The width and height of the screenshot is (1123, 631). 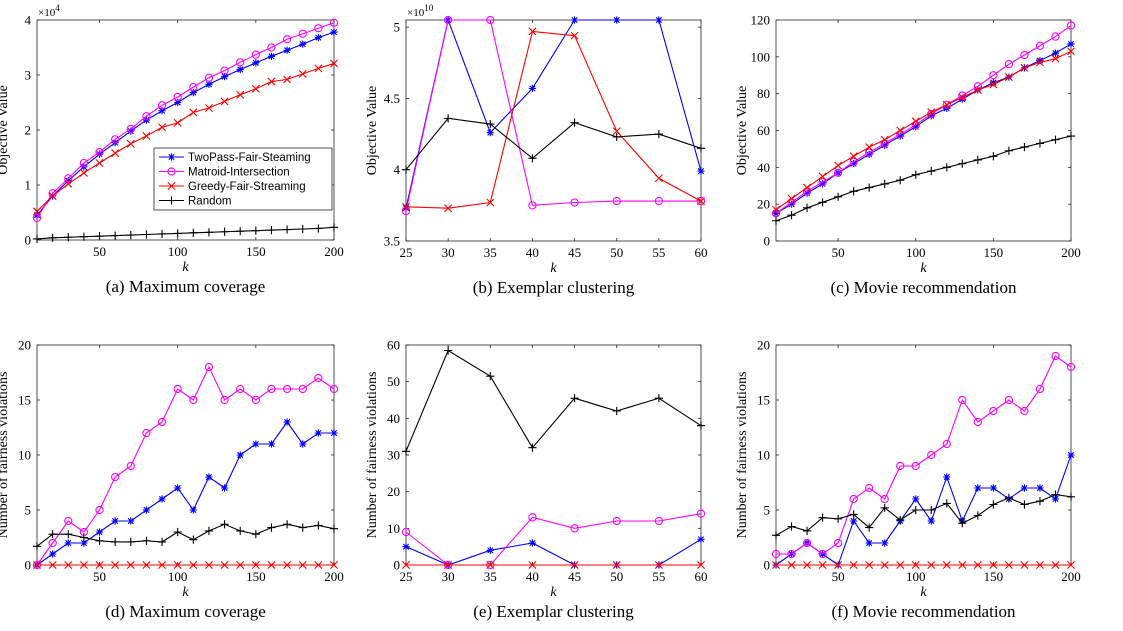 What do you see at coordinates (554, 287) in the screenshot?
I see `panel-caption: (b) Exemplar clustering` at bounding box center [554, 287].